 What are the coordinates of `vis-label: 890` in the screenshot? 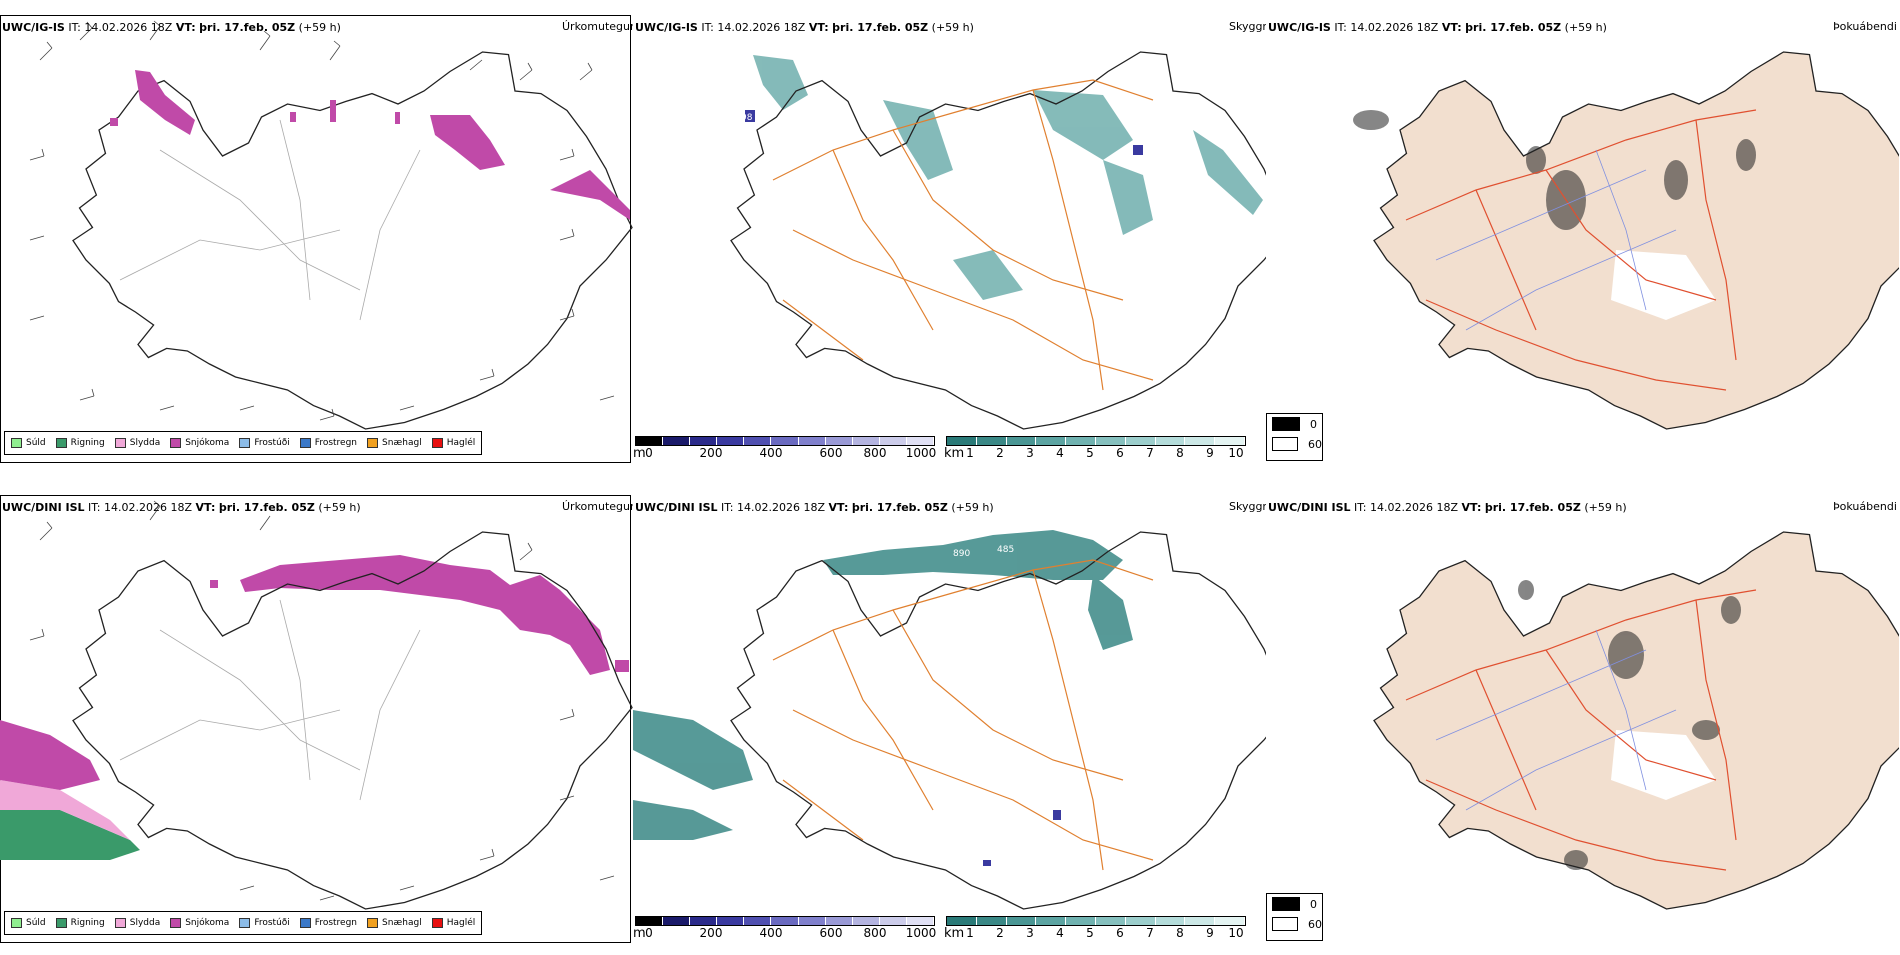 It's located at (961, 554).